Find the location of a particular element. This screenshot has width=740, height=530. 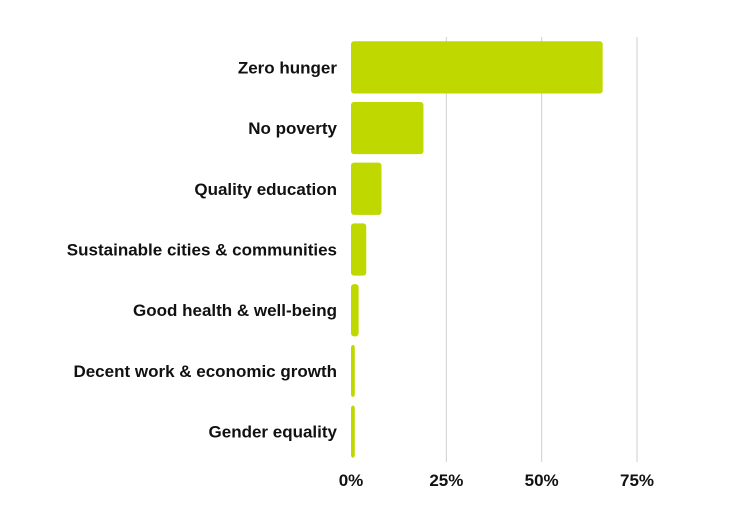

category-label: Sustainable cities & communities is located at coordinates (202, 250).